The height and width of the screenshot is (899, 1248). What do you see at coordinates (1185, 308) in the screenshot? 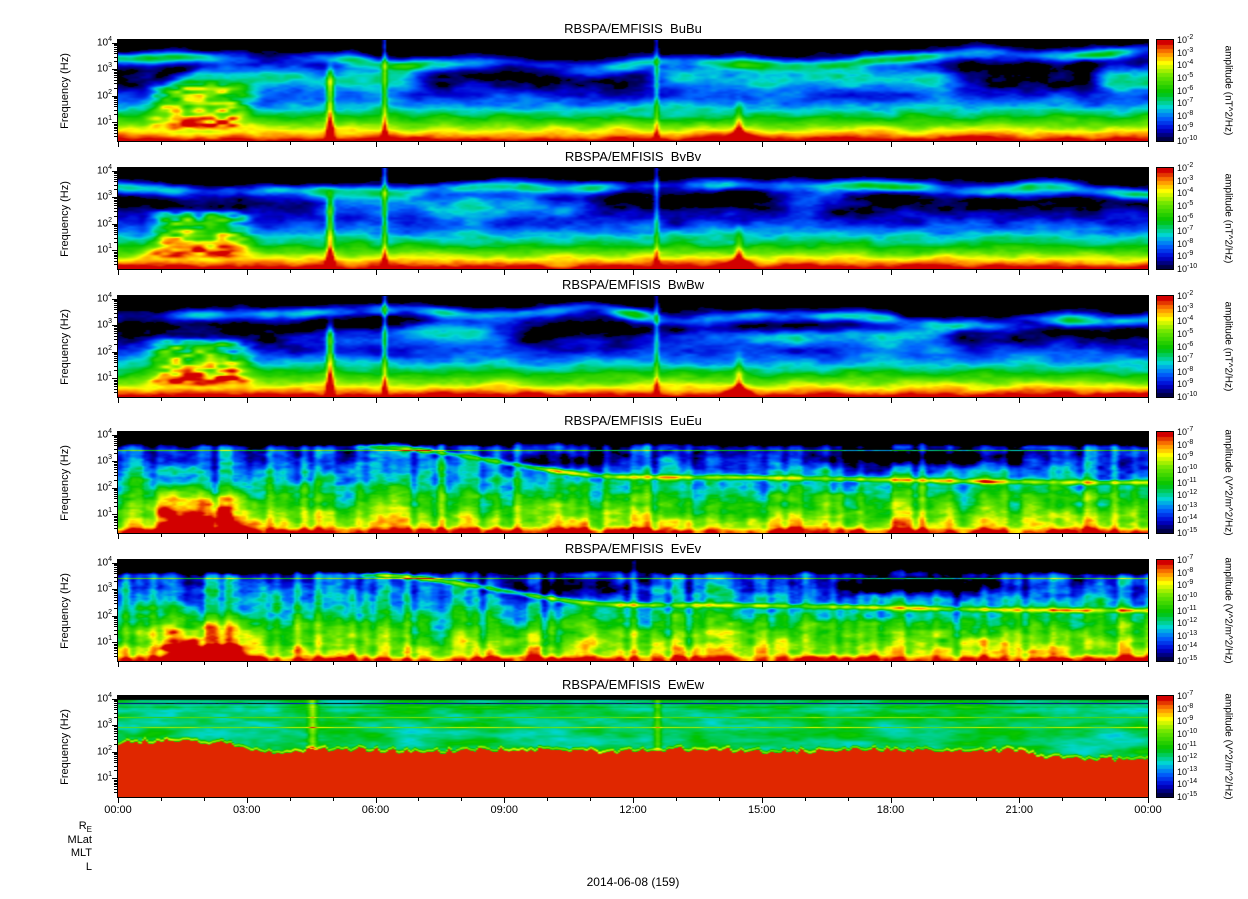
I see `colorbar-tick-label: 10⁻³` at bounding box center [1185, 308].